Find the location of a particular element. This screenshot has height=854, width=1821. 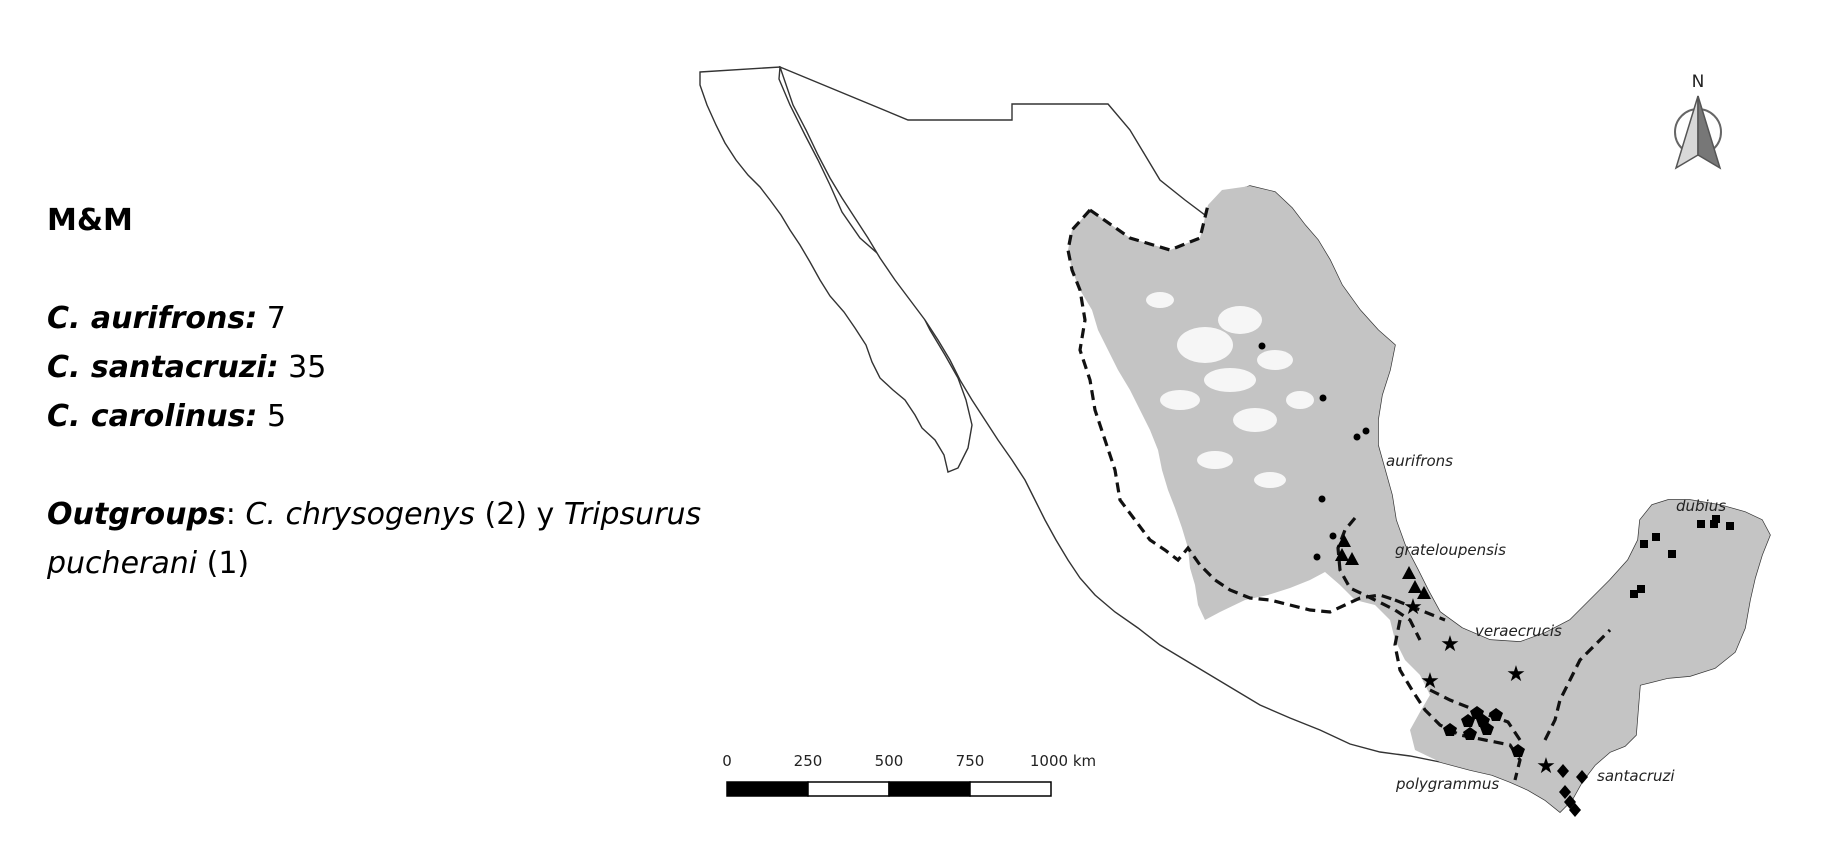

scale-tick-1000: 1000 km is located at coordinates (1063, 761).